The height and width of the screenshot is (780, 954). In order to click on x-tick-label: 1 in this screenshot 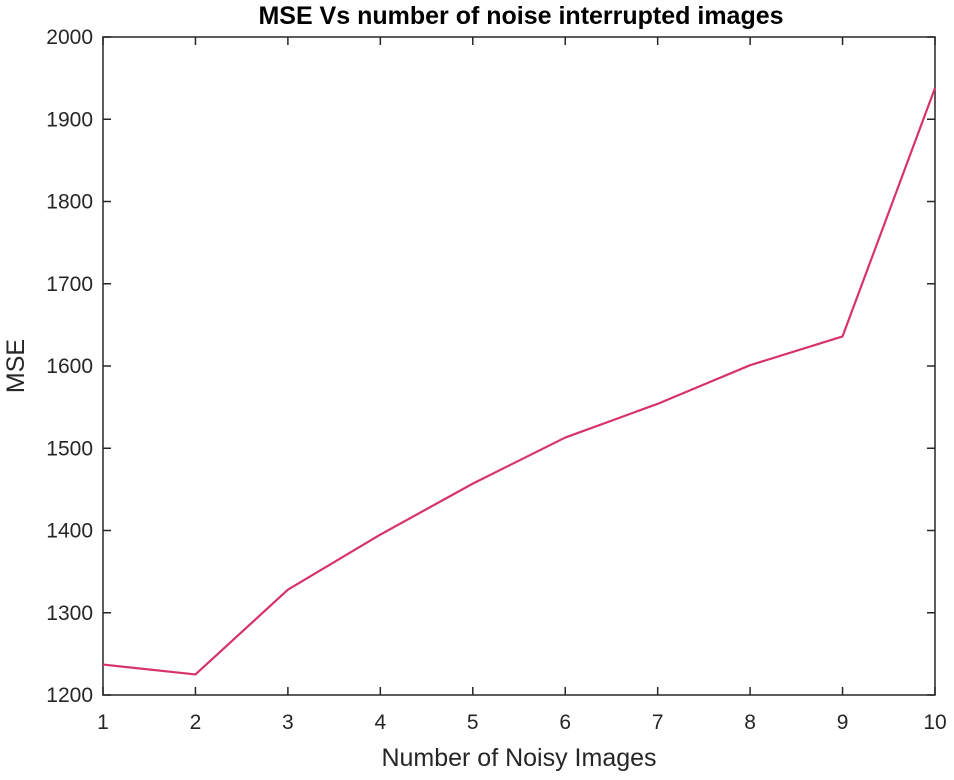, I will do `click(103, 722)`.